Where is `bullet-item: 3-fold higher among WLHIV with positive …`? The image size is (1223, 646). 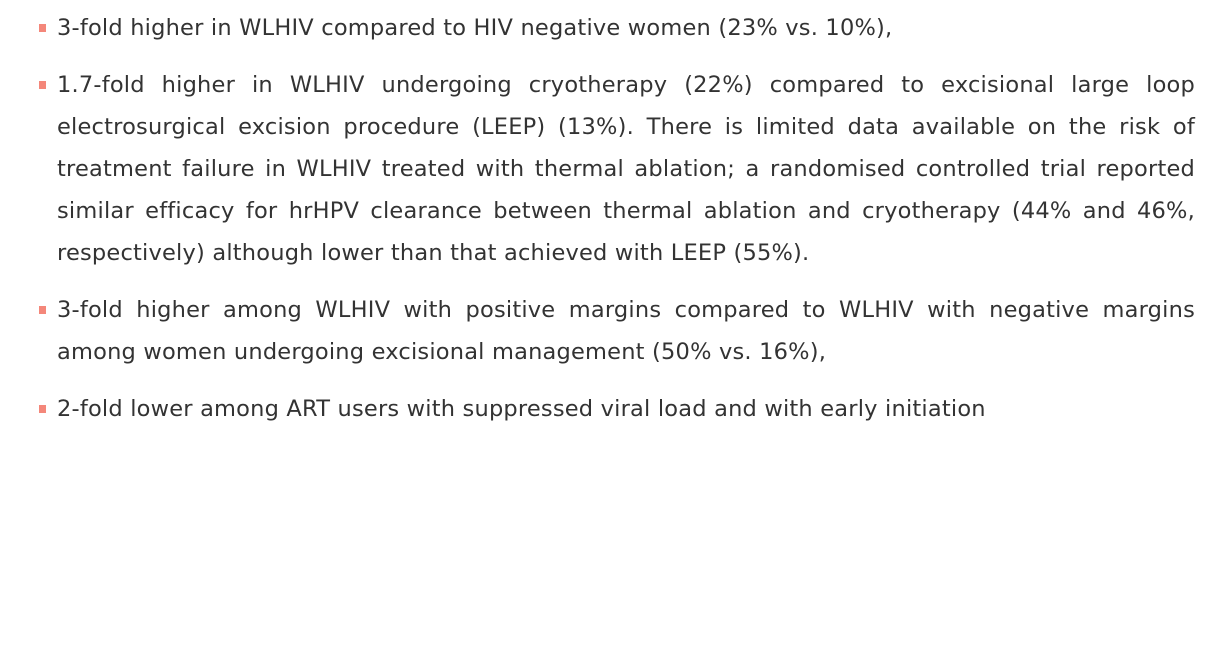
bullet-item: 3-fold higher among WLHIV with positive … is located at coordinates (617, 331).